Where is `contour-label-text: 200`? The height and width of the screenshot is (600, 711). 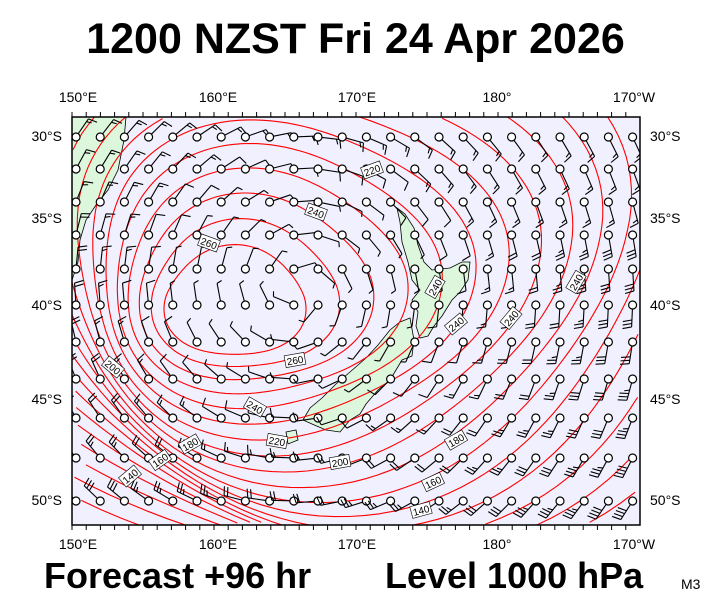
contour-label-text: 200 is located at coordinates (340, 464).